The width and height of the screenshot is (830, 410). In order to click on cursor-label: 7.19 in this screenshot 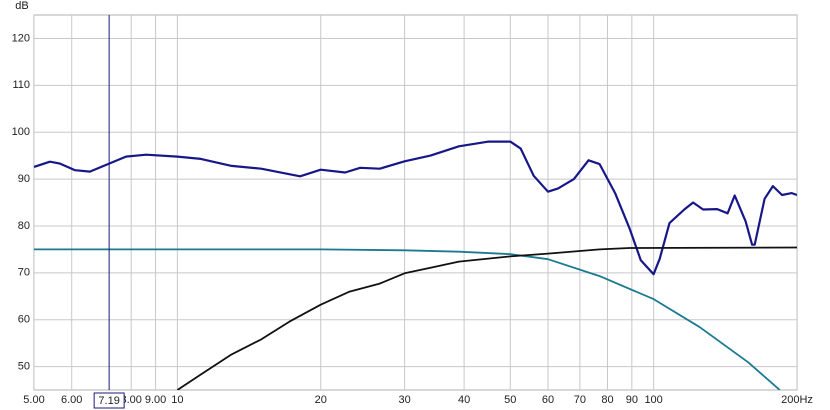, I will do `click(108, 401)`.